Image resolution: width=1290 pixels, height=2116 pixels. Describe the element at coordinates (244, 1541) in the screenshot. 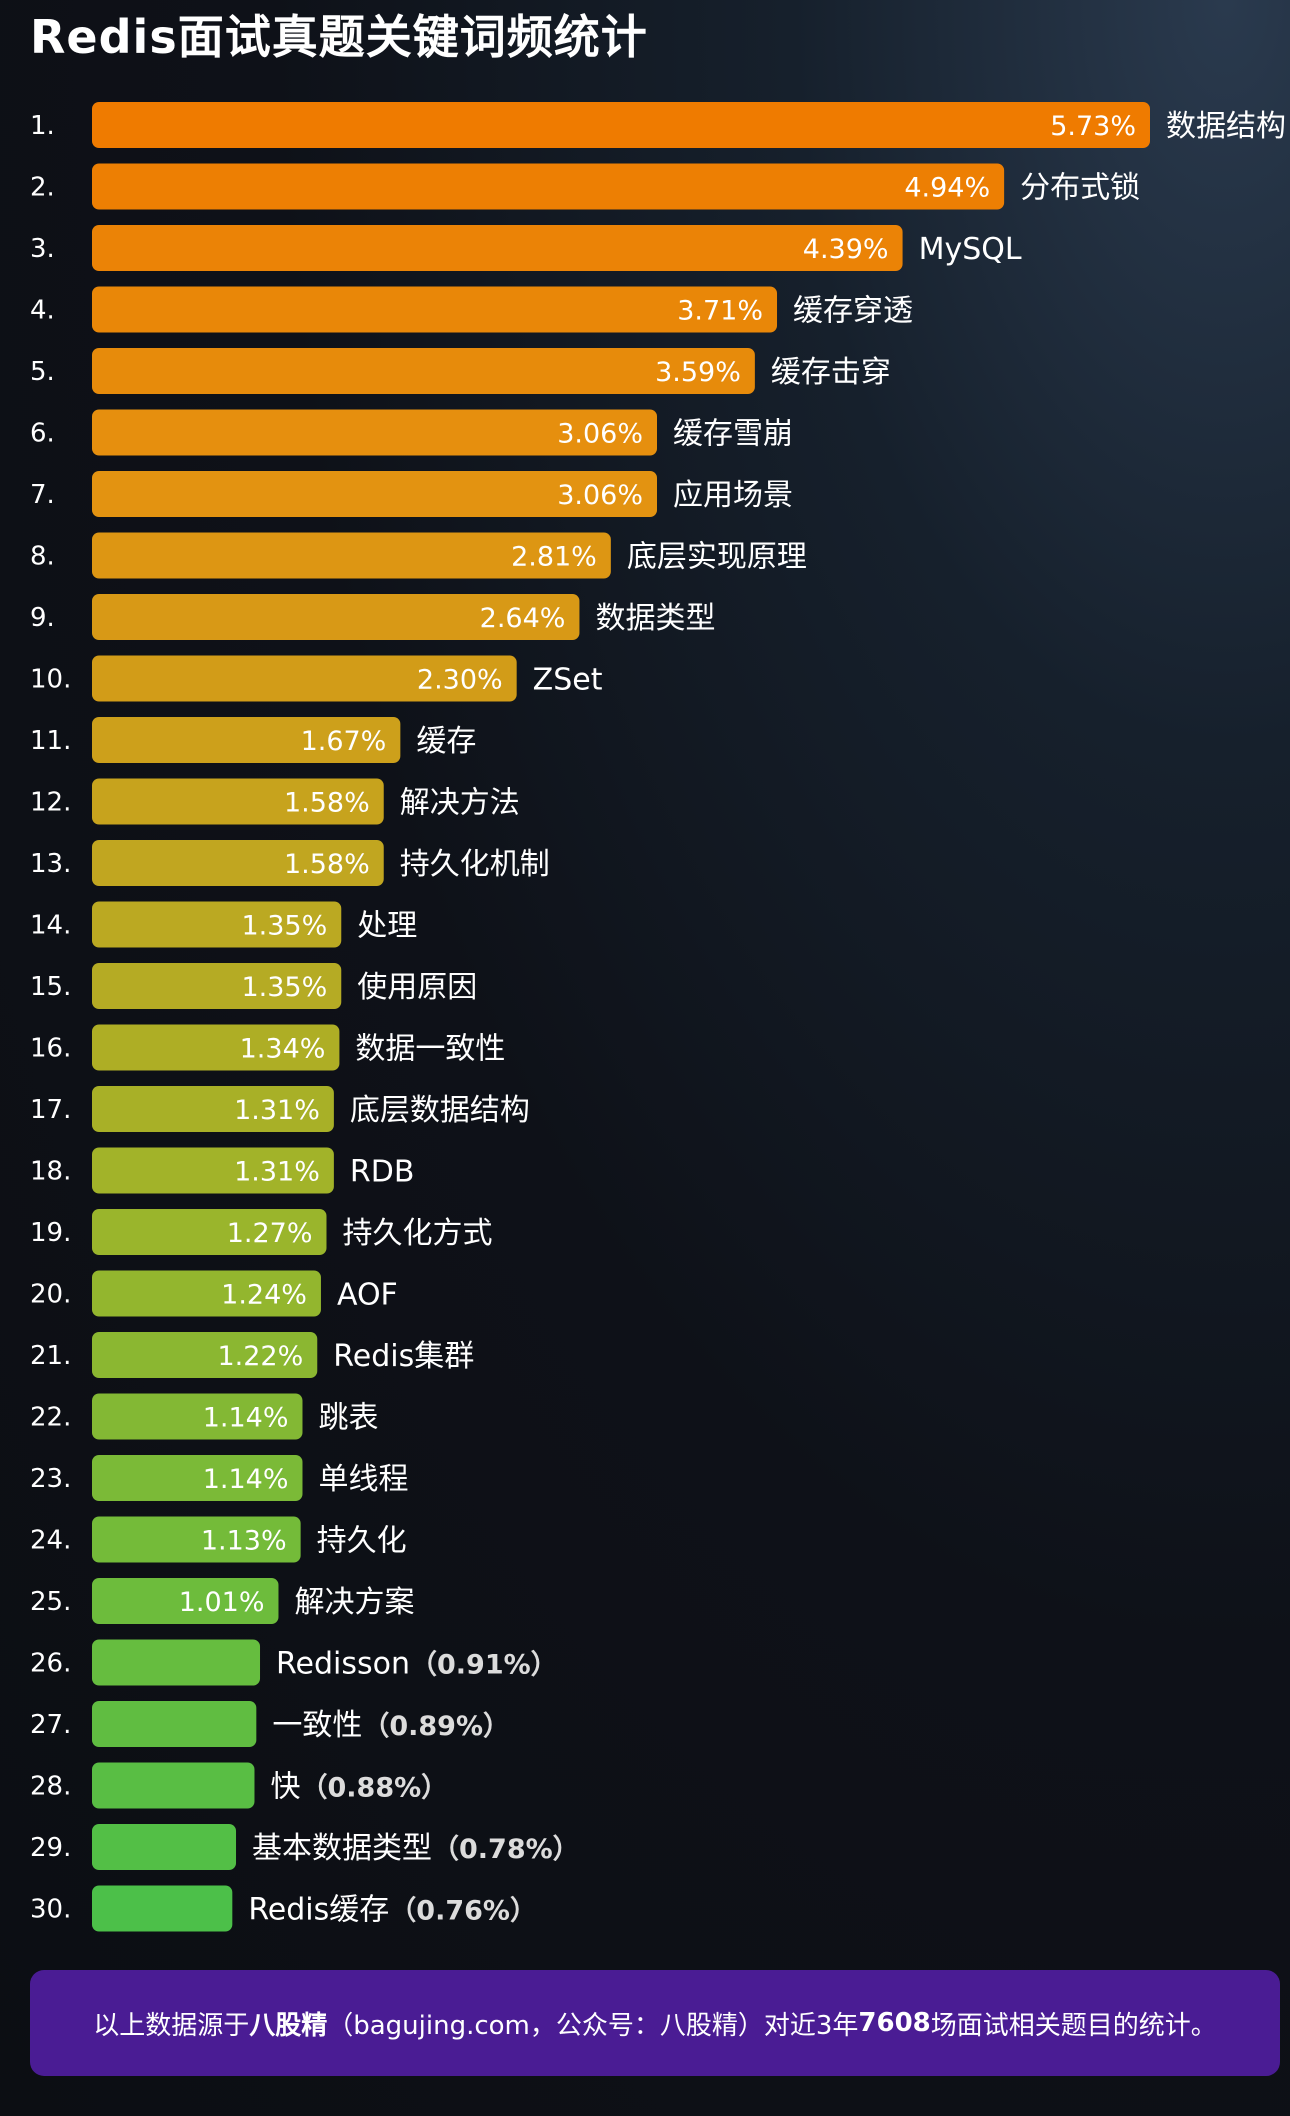

I see `value-label: 1.13%` at that location.